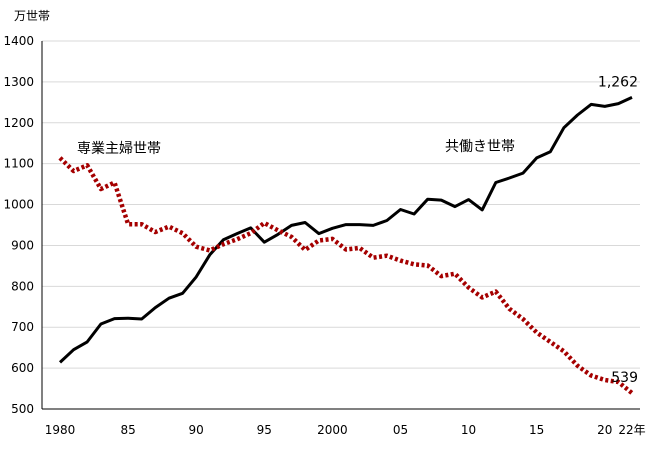  I want to click on y-tick-label: 1400, so click(18, 41).